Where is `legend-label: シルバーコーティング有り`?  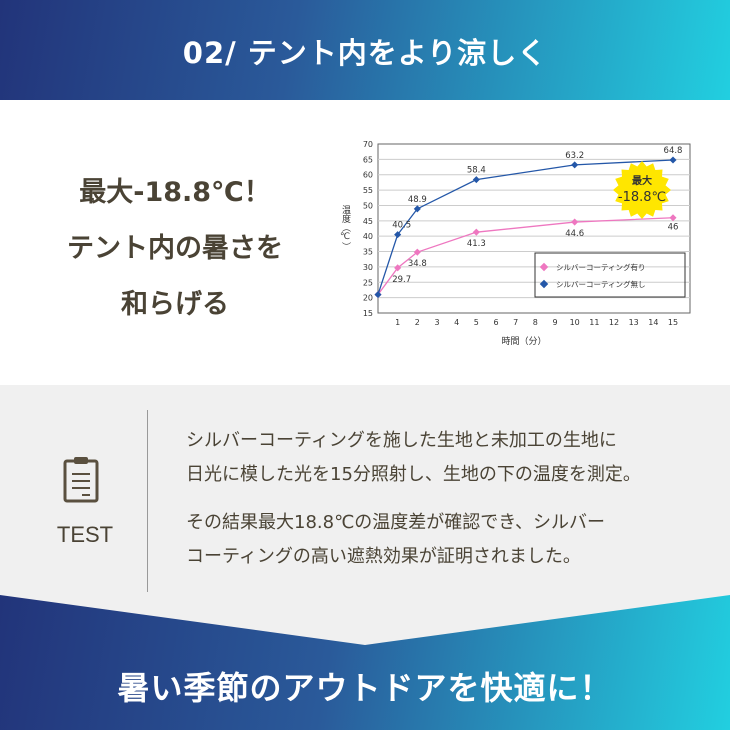 legend-label: シルバーコーティング有り is located at coordinates (601, 267).